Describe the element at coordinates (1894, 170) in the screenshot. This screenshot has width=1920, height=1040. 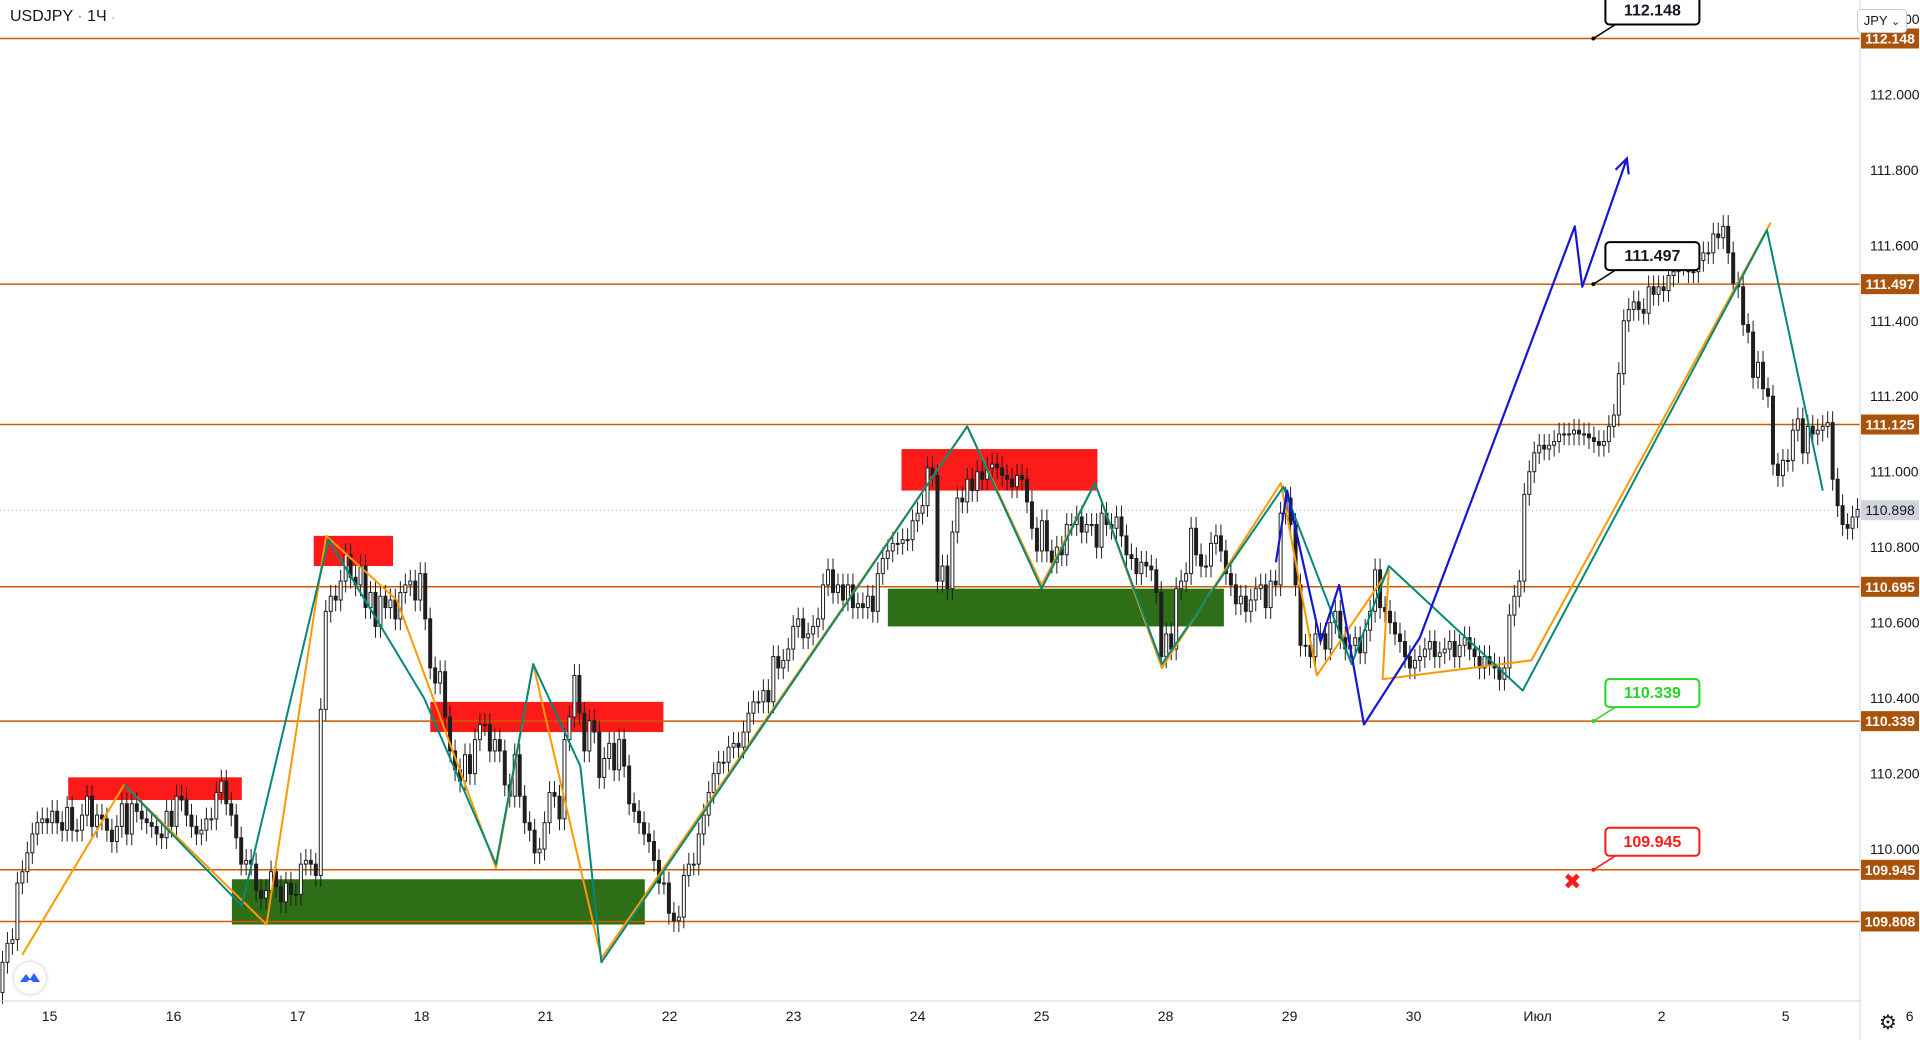
I see `y-tick-label: 111.800` at that location.